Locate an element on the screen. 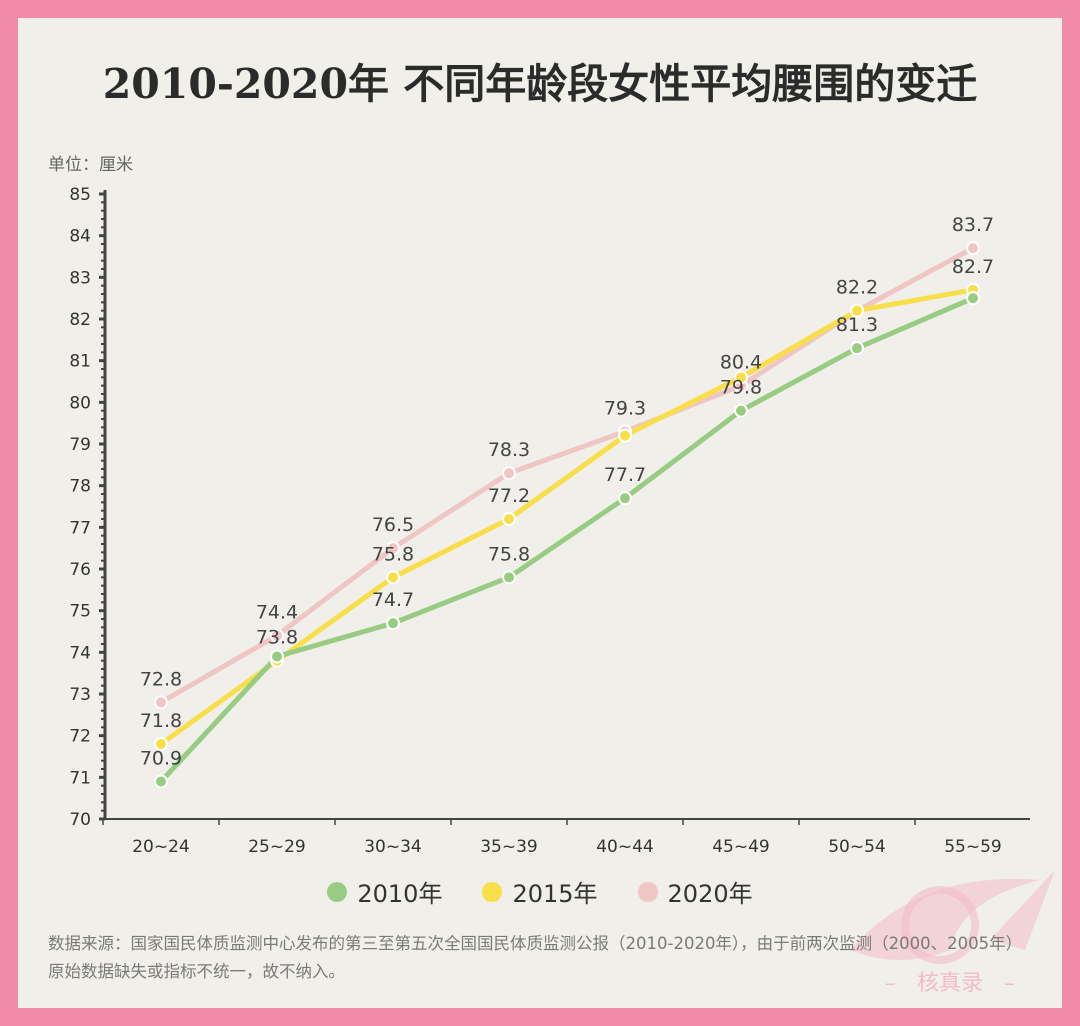  legend-label: 2020年 is located at coordinates (710, 894).